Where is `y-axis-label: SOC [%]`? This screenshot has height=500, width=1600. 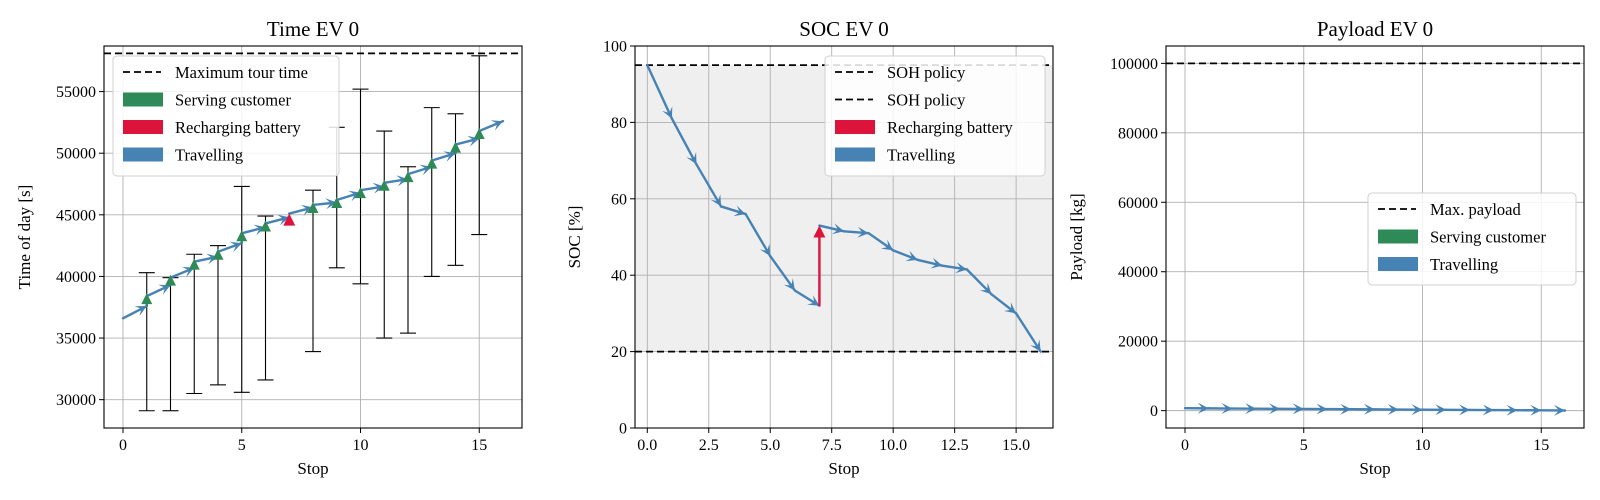
y-axis-label: SOC [%] is located at coordinates (574, 237).